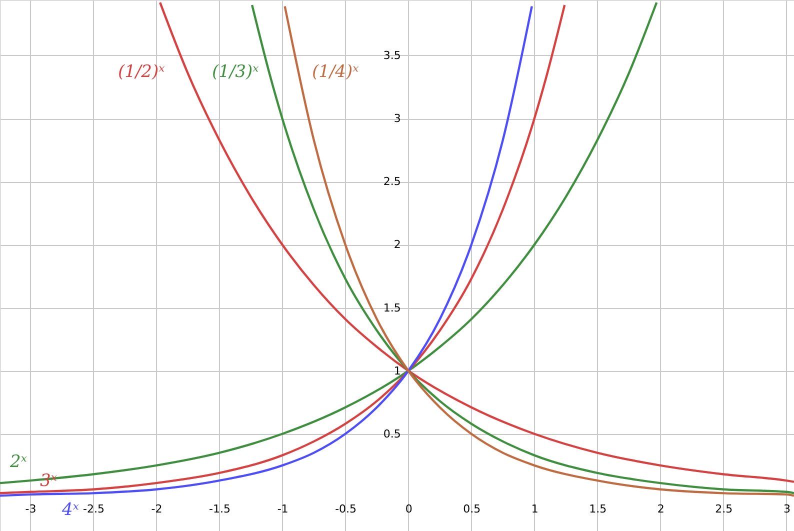  I want to click on y-tick-label: 0.5, so click(392, 433).